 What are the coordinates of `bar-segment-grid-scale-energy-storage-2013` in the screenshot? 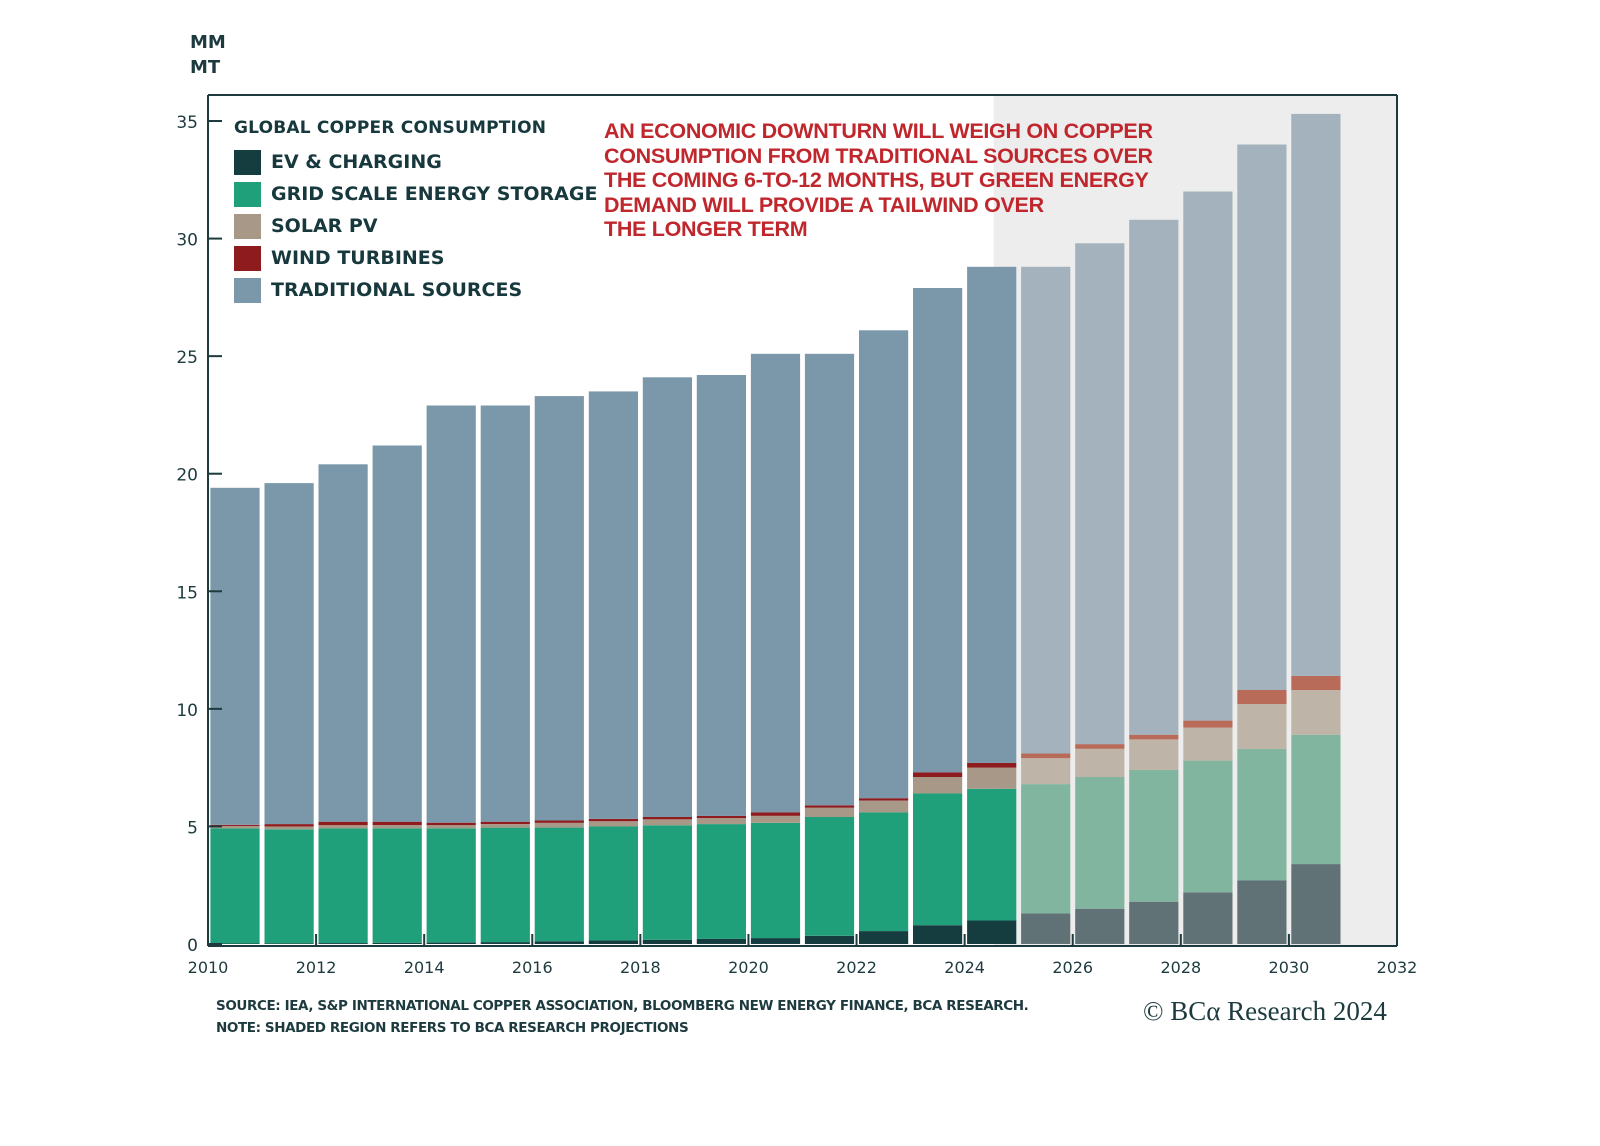 It's located at (397, 885).